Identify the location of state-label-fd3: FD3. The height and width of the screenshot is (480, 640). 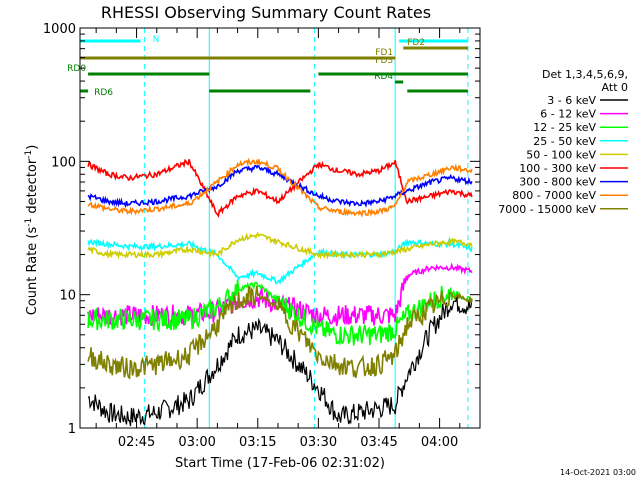
(384, 61).